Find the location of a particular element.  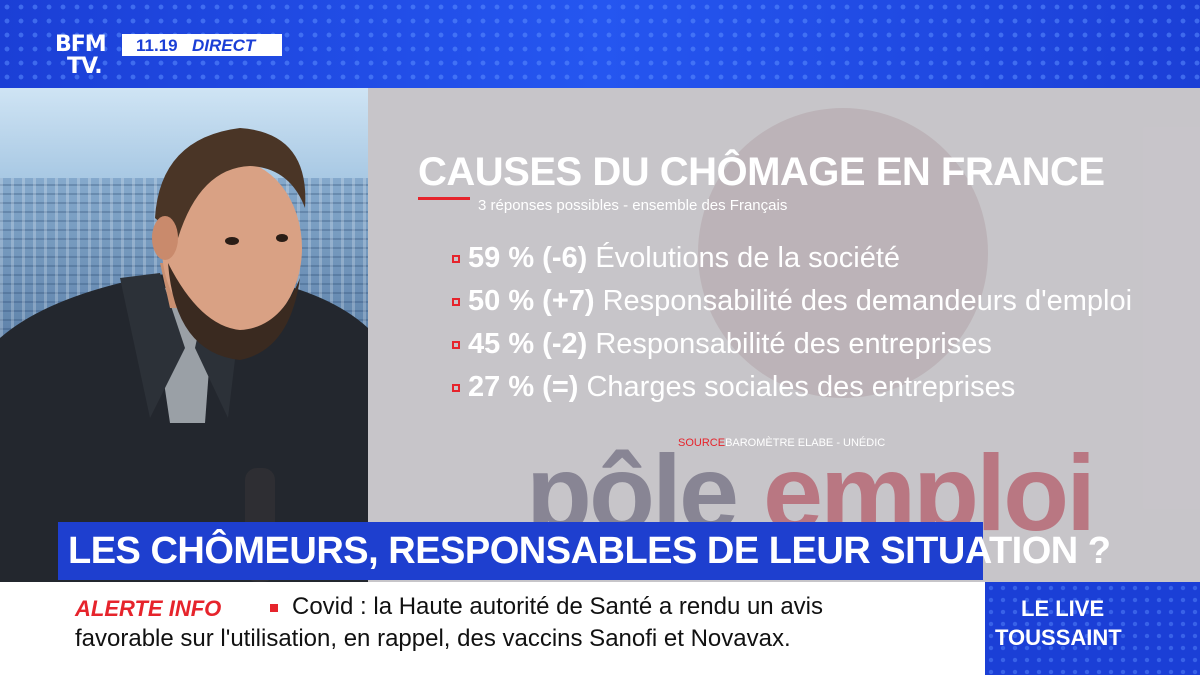

live-line-1: LE LIVE is located at coordinates (1063, 608).